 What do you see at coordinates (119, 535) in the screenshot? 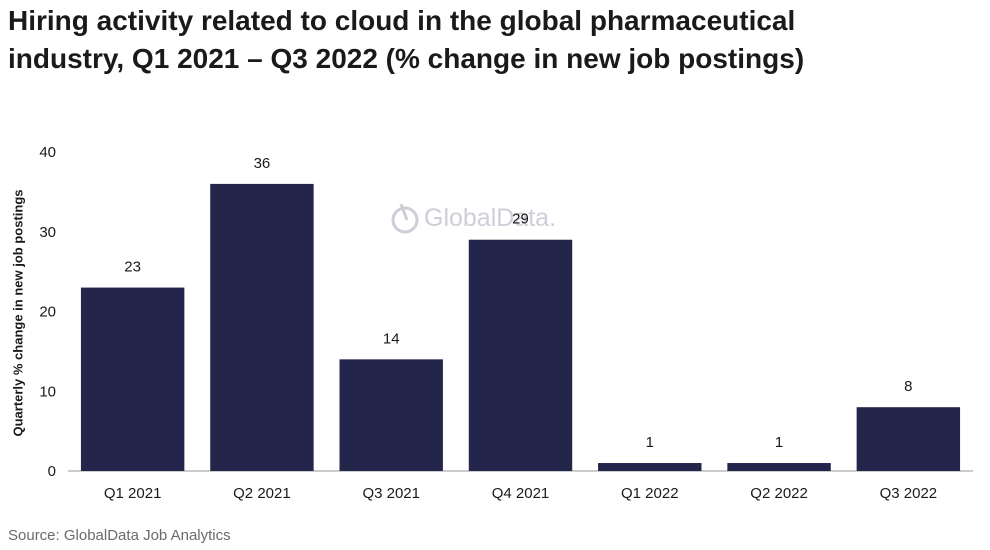
I see `source-note: Source: GlobalData Job Analytics` at bounding box center [119, 535].